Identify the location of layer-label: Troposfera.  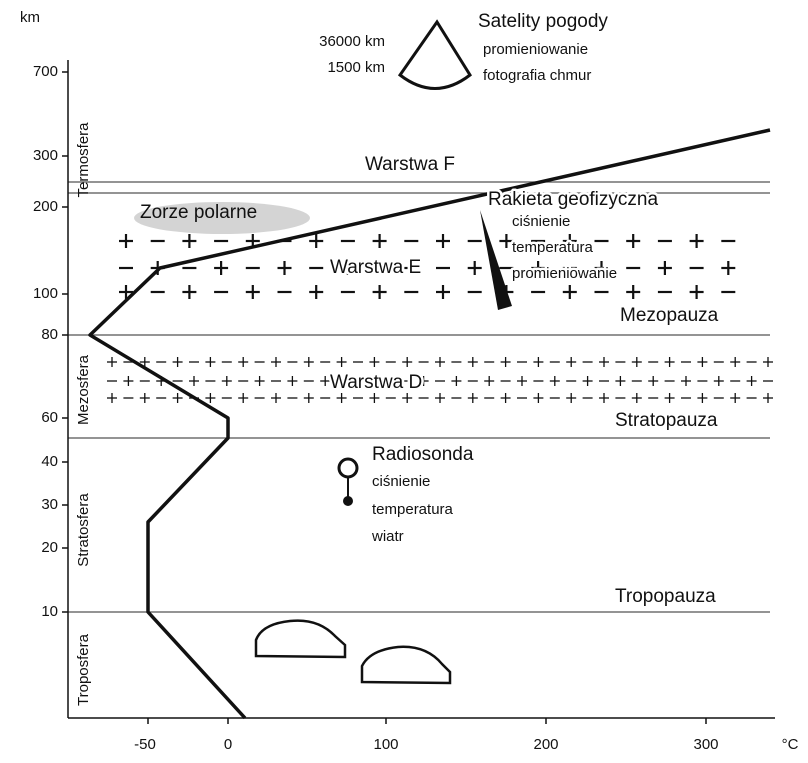
(83, 669).